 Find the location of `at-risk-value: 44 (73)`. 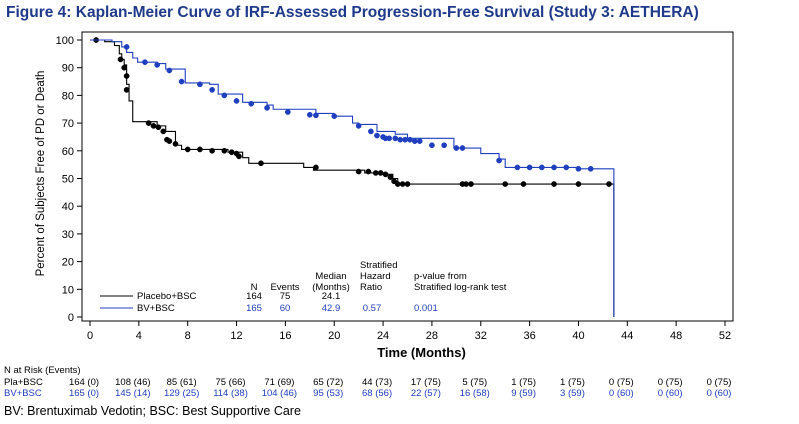

at-risk-value: 44 (73) is located at coordinates (377, 382).